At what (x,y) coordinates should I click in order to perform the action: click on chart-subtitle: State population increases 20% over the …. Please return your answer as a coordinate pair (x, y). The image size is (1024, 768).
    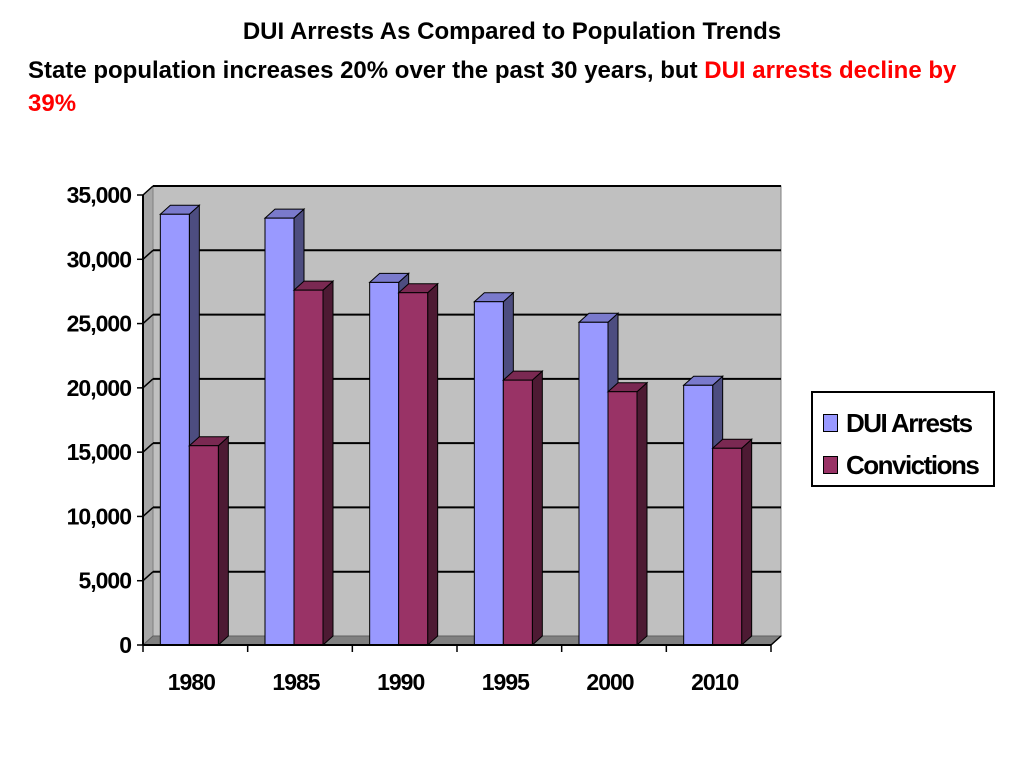
    Looking at the image, I should click on (518, 87).